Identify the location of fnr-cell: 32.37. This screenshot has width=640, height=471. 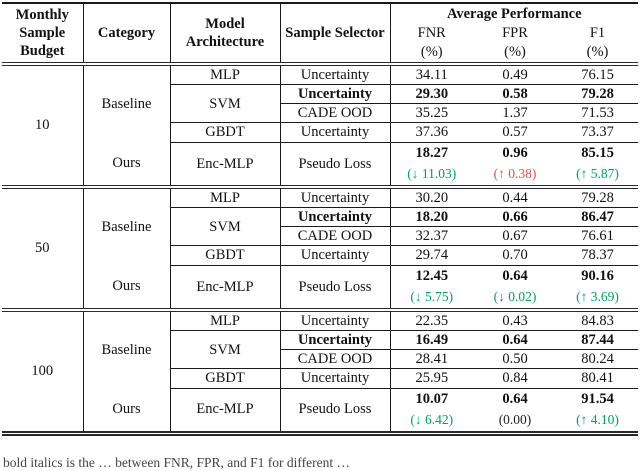
(431, 236).